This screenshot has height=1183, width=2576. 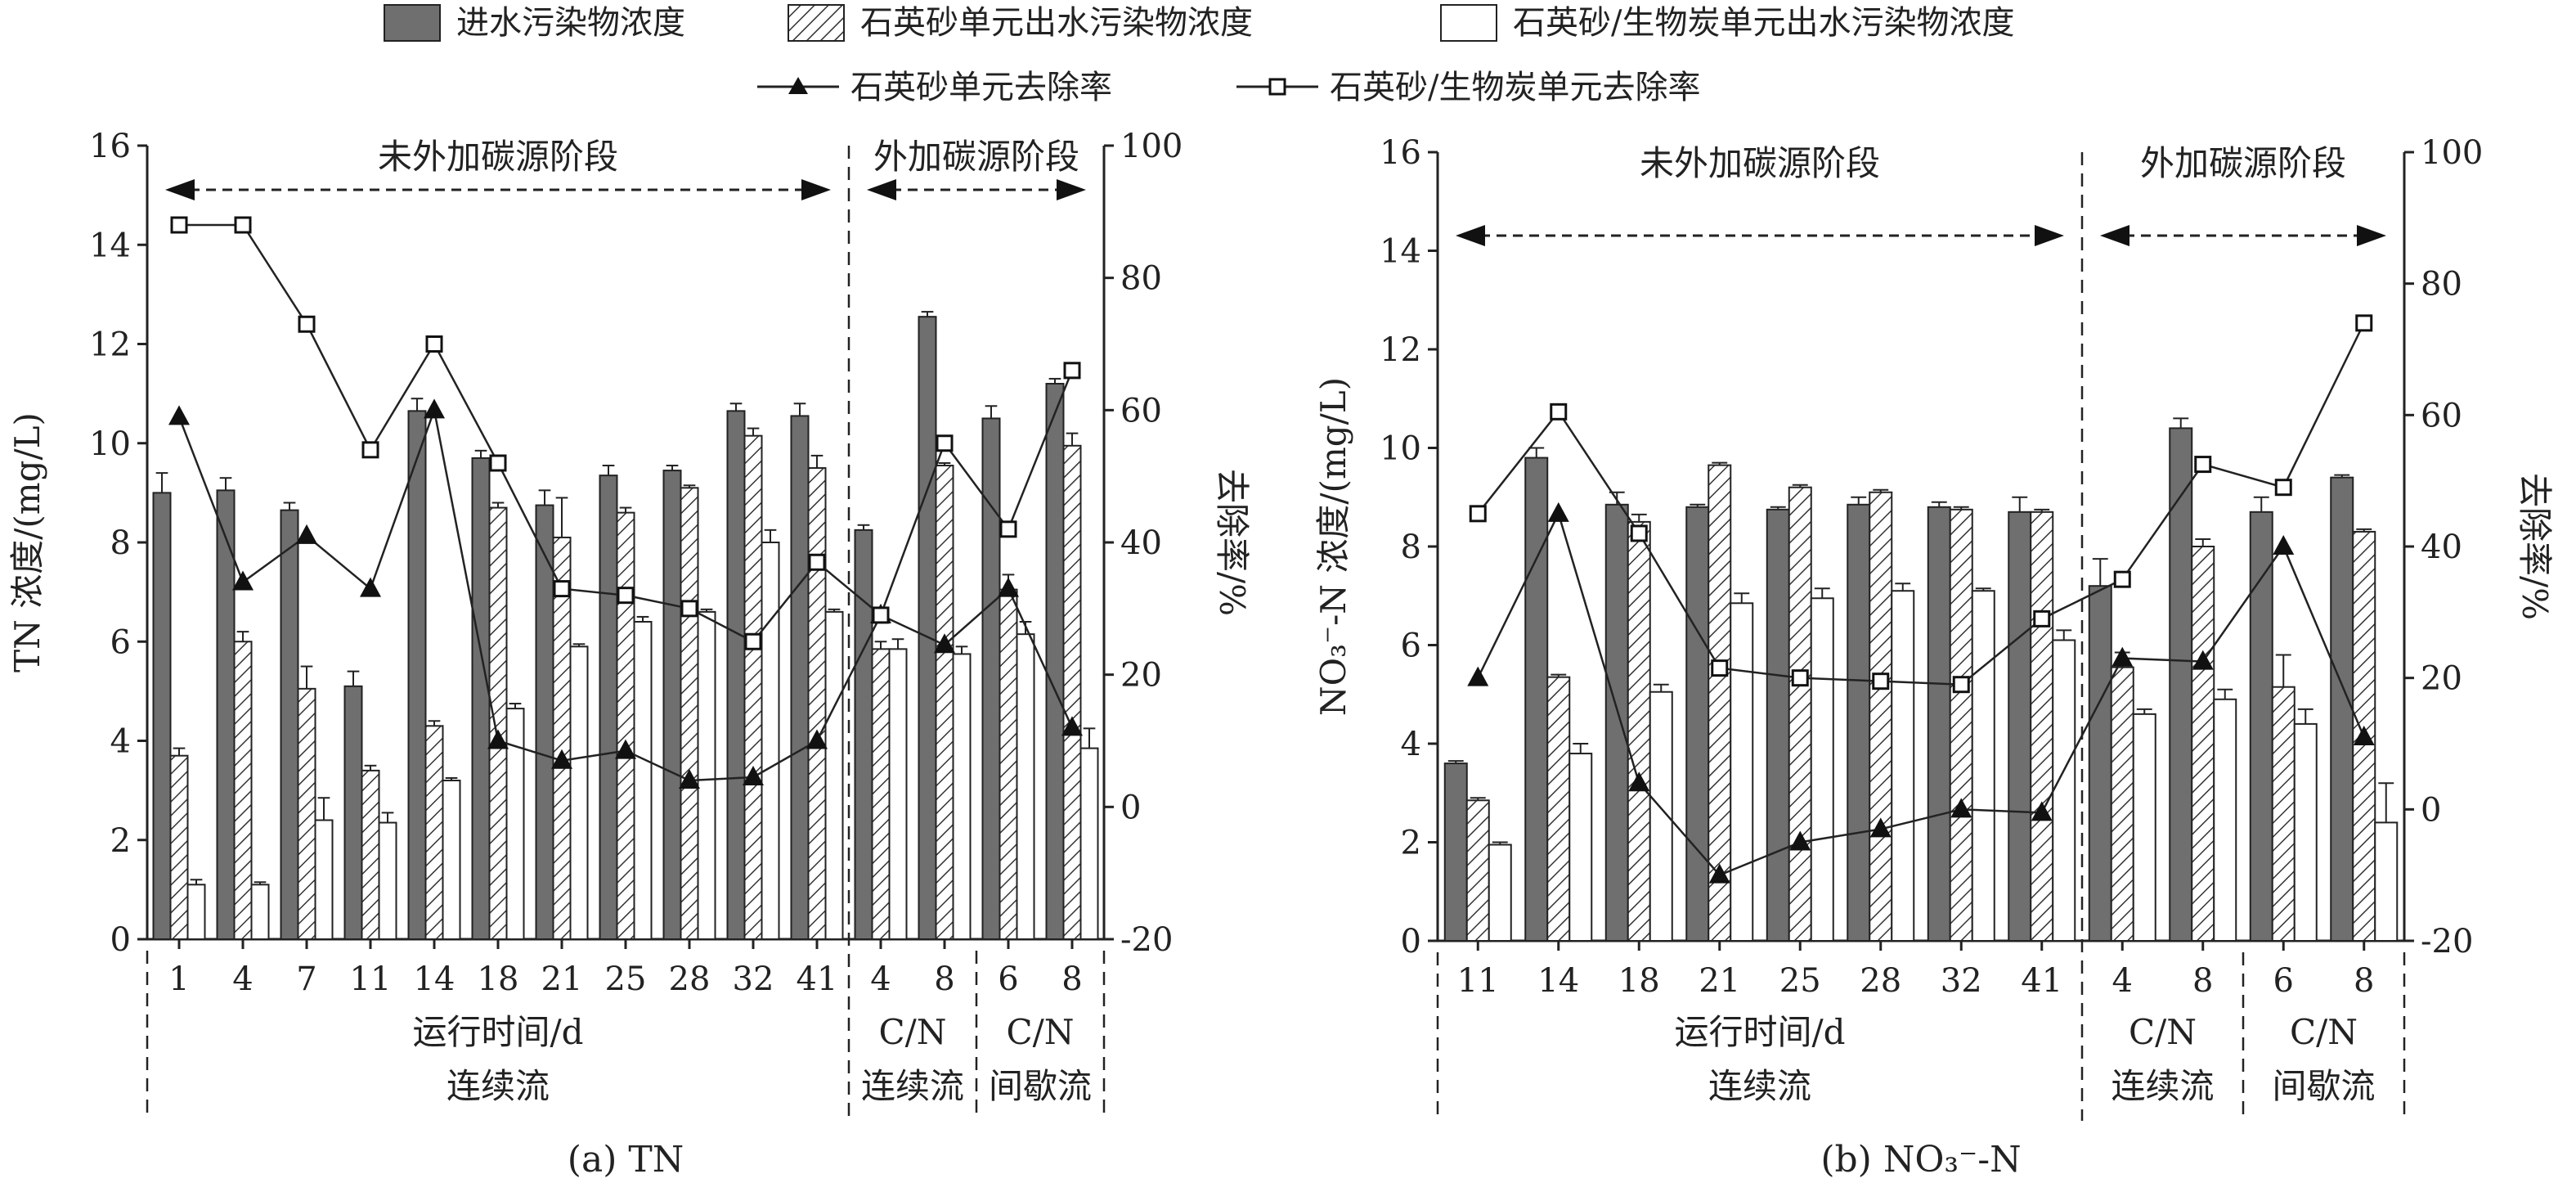 What do you see at coordinates (2431, 810) in the screenshot?
I see `y2-tick-label: 0` at bounding box center [2431, 810].